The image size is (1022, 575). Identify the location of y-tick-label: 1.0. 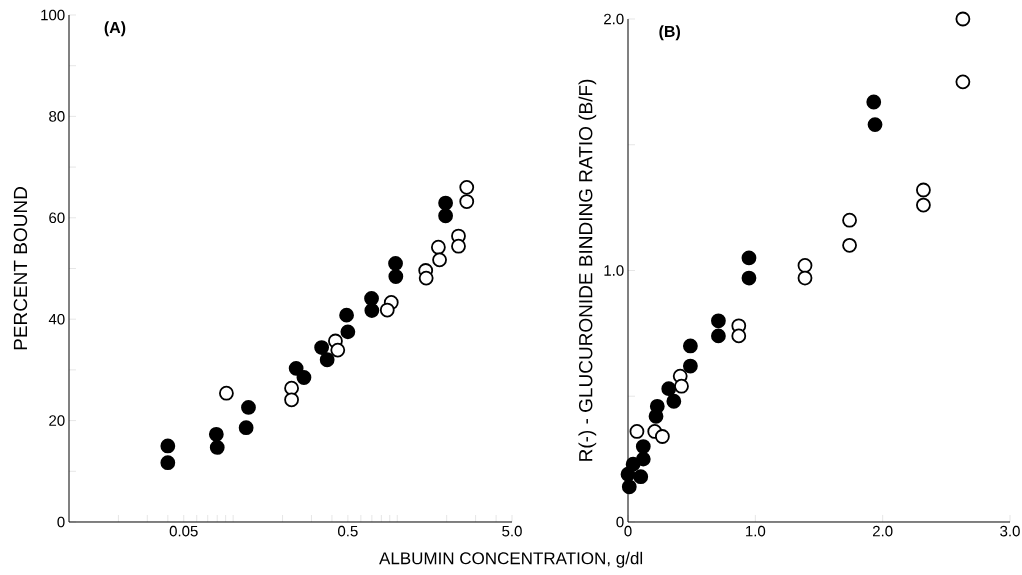
(614, 270).